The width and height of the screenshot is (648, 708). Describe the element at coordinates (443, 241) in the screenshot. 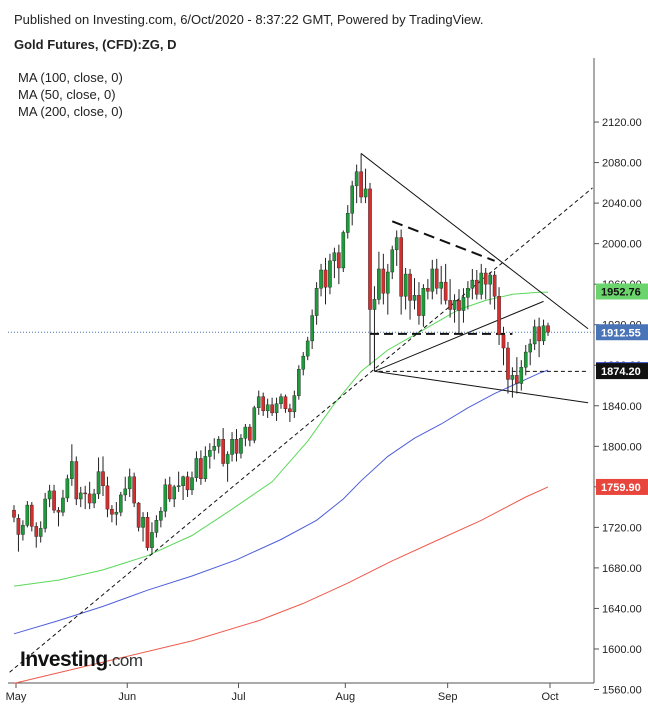

I see `falling-resistance-dashed` at that location.